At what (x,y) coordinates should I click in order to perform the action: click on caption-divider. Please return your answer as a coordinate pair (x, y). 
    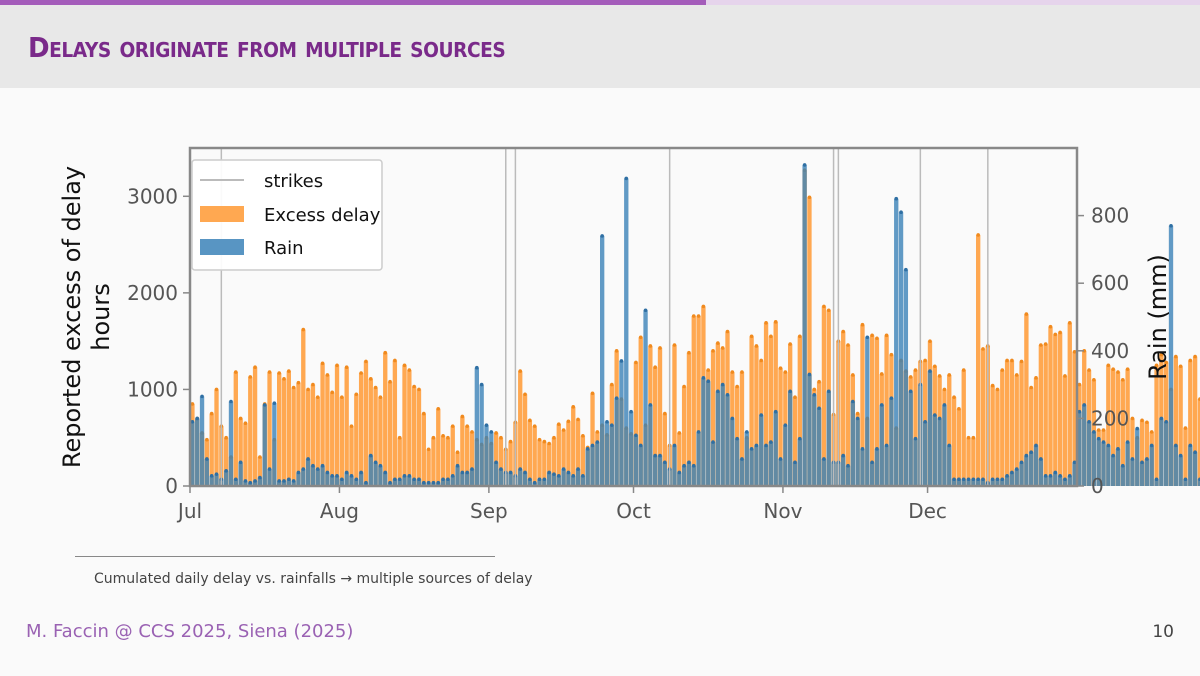
    Looking at the image, I should click on (285, 556).